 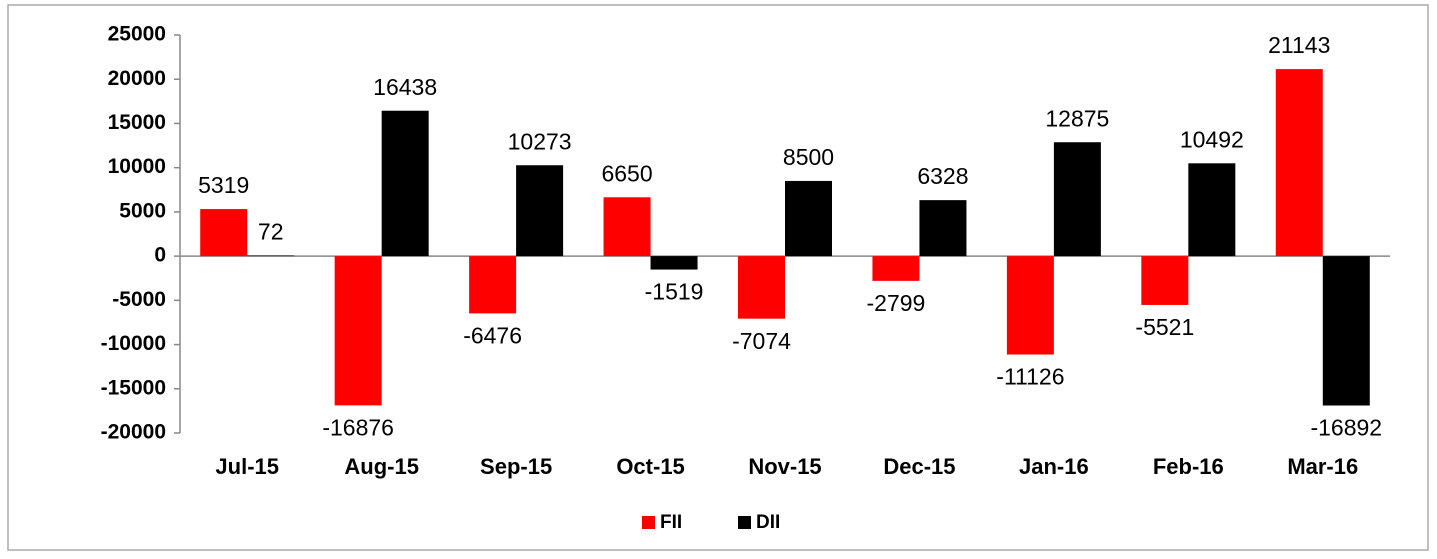 What do you see at coordinates (942, 176) in the screenshot?
I see `data-label: 6328` at bounding box center [942, 176].